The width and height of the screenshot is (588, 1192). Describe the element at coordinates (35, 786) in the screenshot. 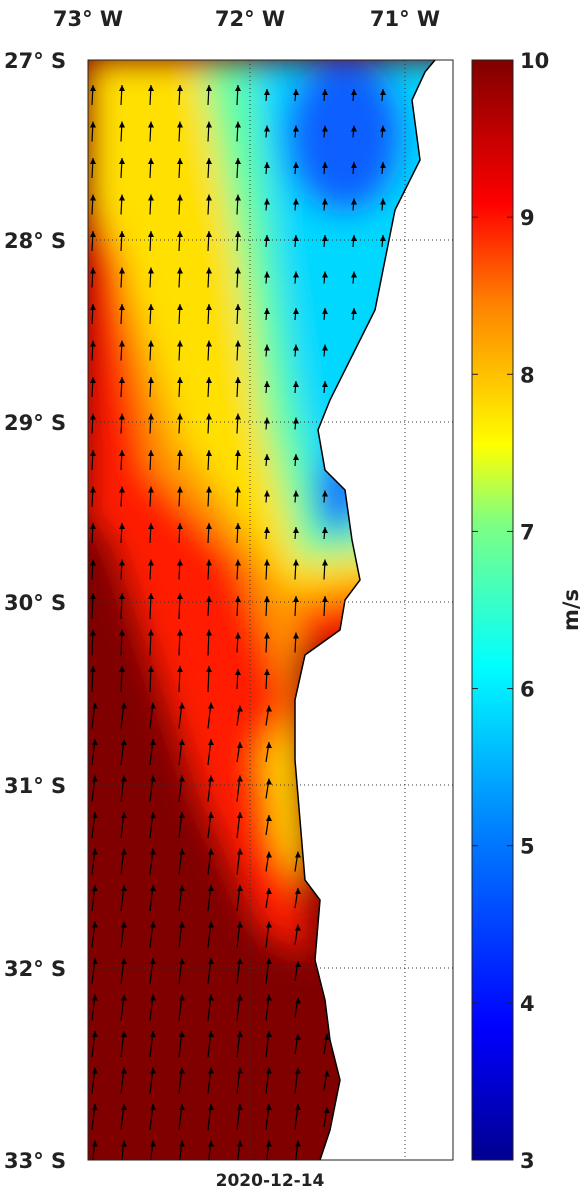

I see `latitude-label: 31° S` at that location.